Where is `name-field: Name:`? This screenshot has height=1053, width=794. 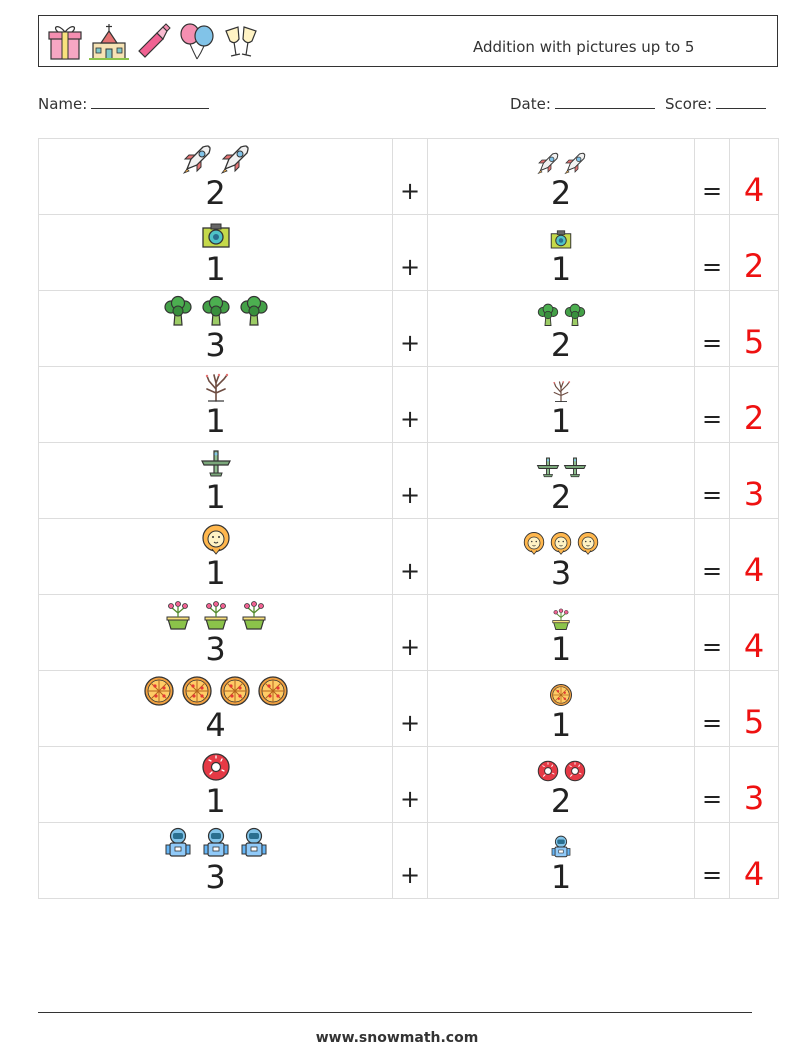
name-field: Name: is located at coordinates (124, 103).